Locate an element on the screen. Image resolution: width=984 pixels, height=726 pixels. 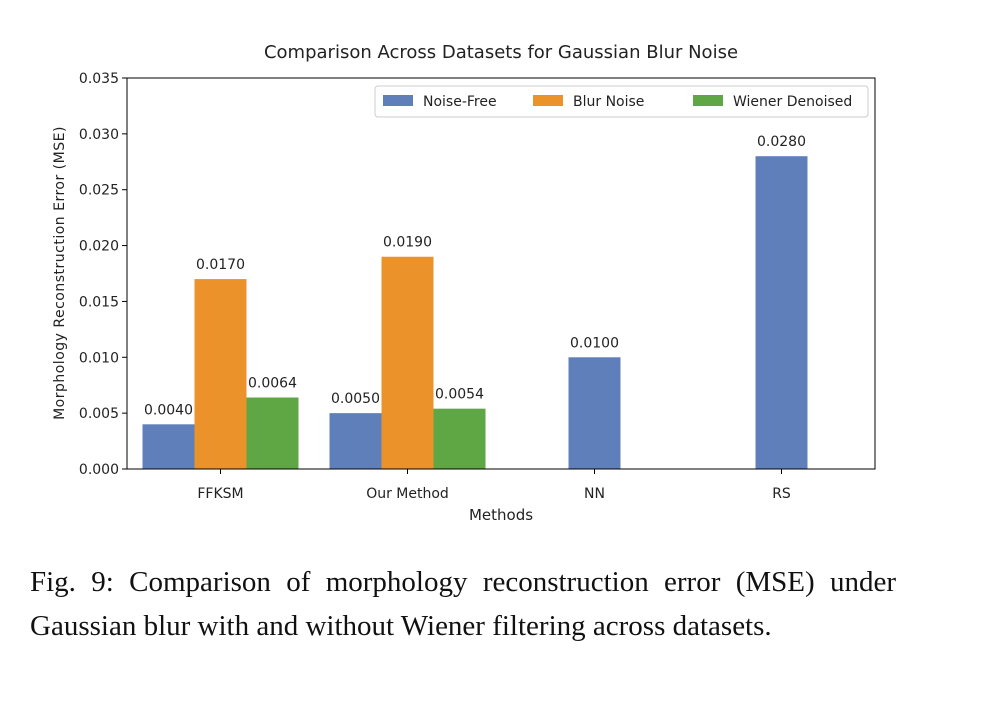
y-tick-label: 0.030 is located at coordinates (99, 135).